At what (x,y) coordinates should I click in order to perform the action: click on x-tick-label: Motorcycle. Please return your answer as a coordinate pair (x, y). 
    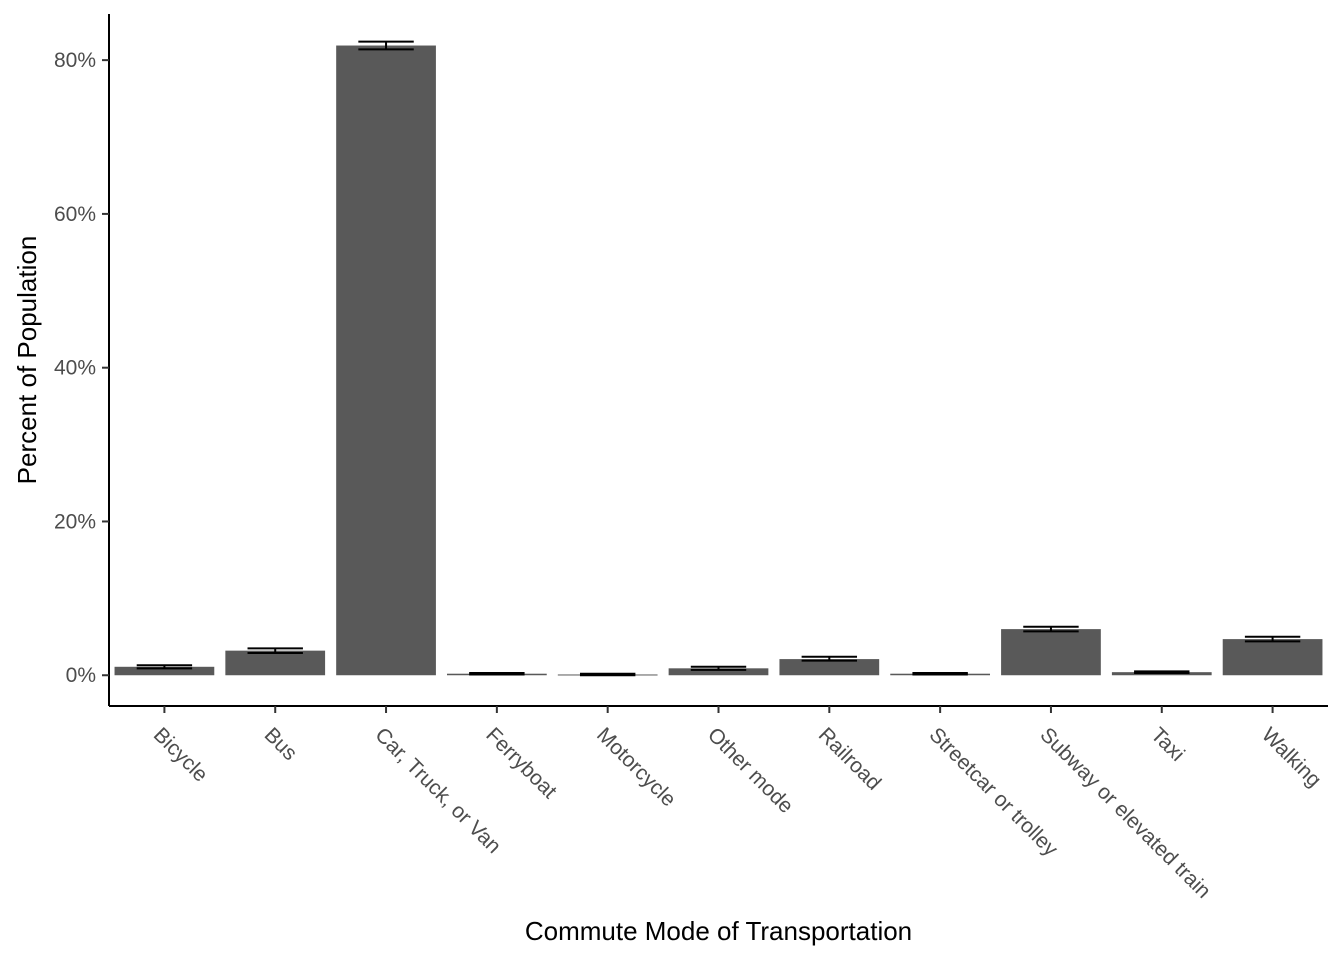
    Looking at the image, I should click on (636, 767).